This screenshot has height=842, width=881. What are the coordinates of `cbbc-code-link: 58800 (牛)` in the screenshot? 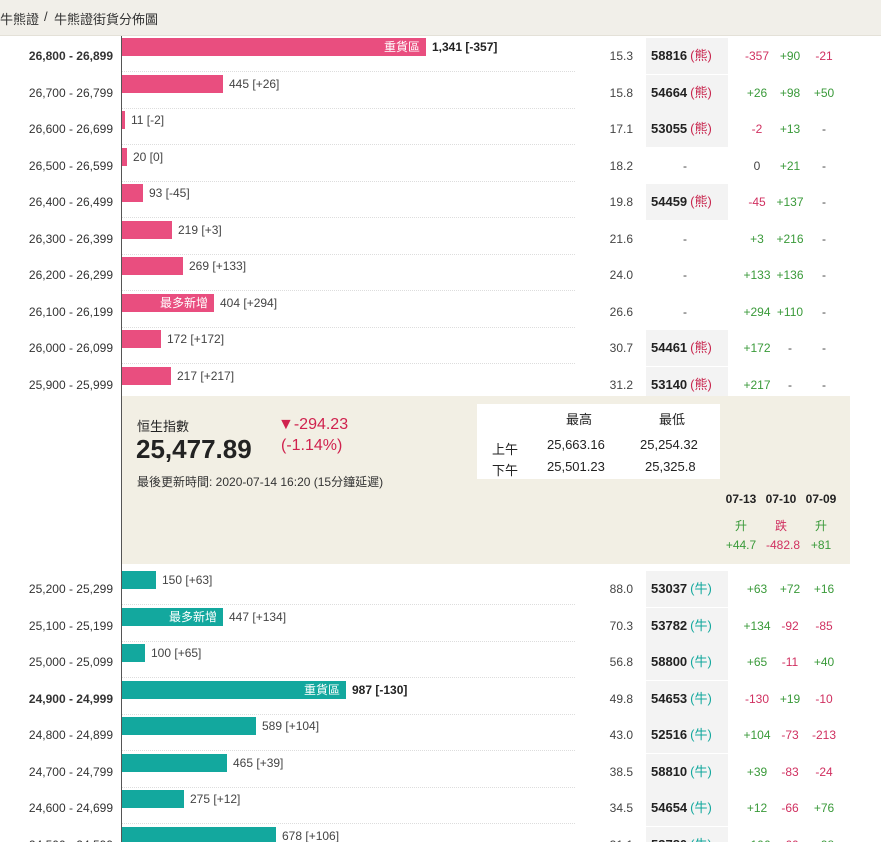 It's located at (681, 662).